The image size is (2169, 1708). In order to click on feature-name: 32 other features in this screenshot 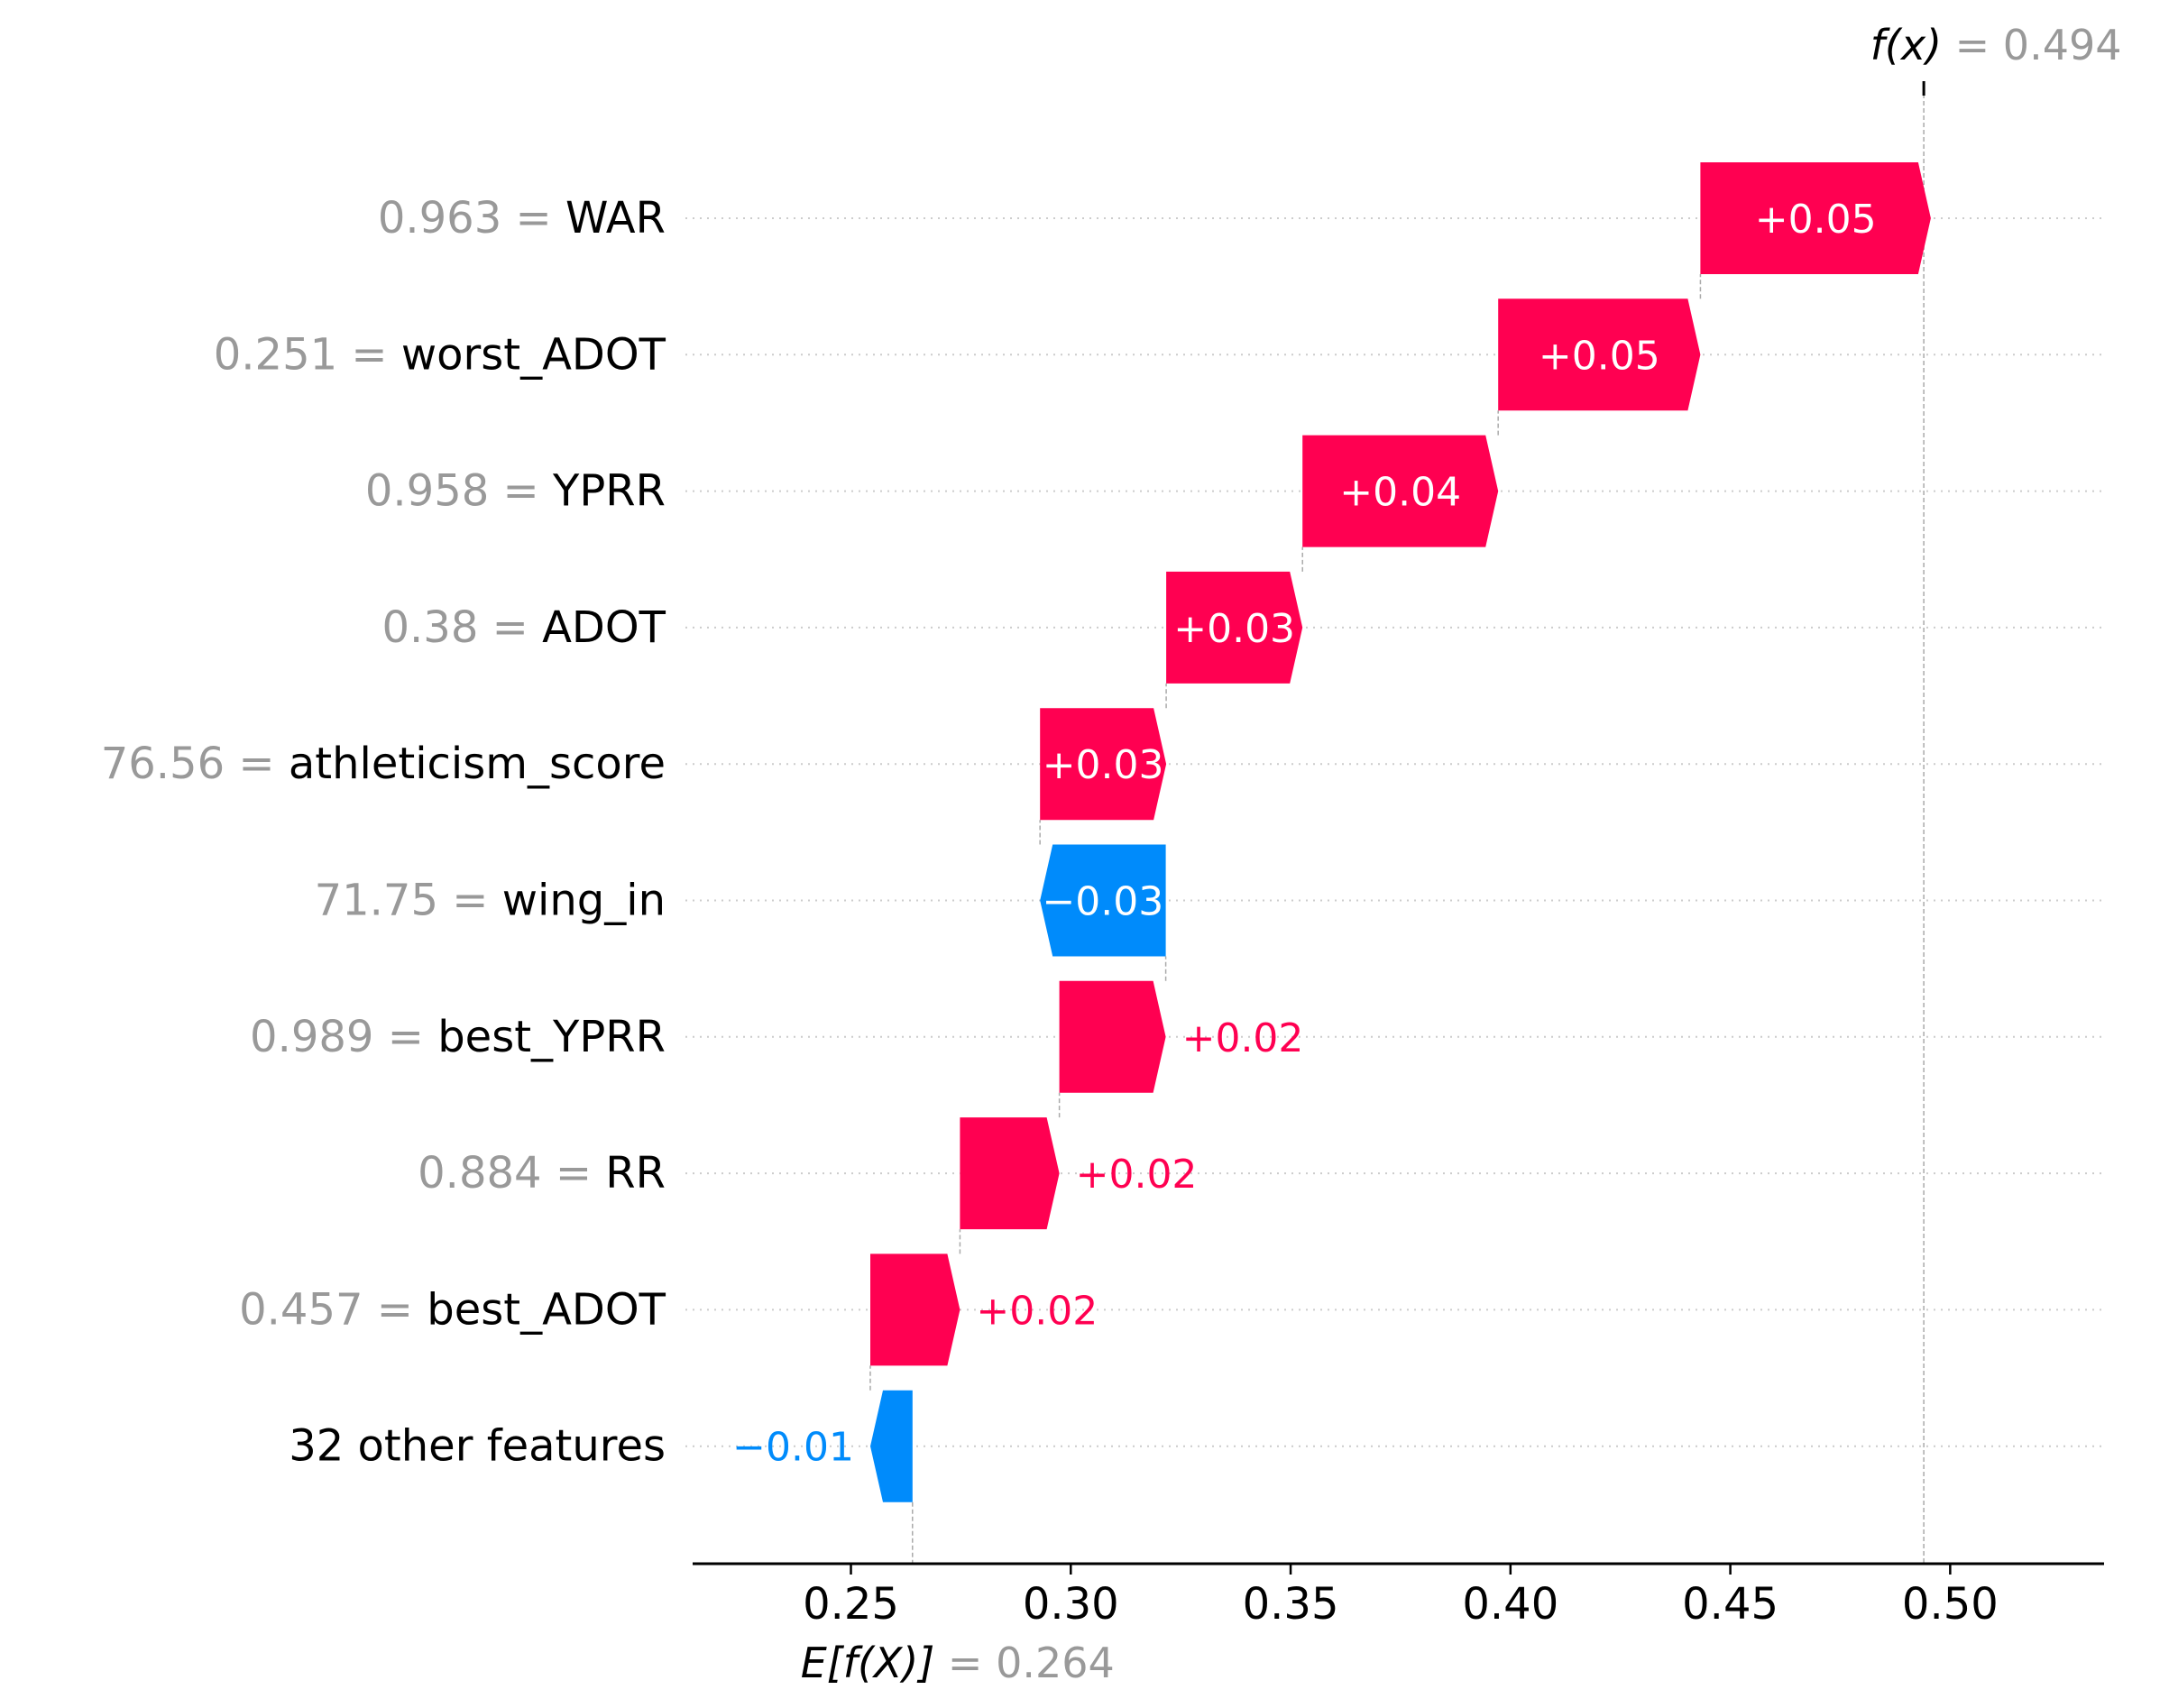, I will do `click(478, 1446)`.